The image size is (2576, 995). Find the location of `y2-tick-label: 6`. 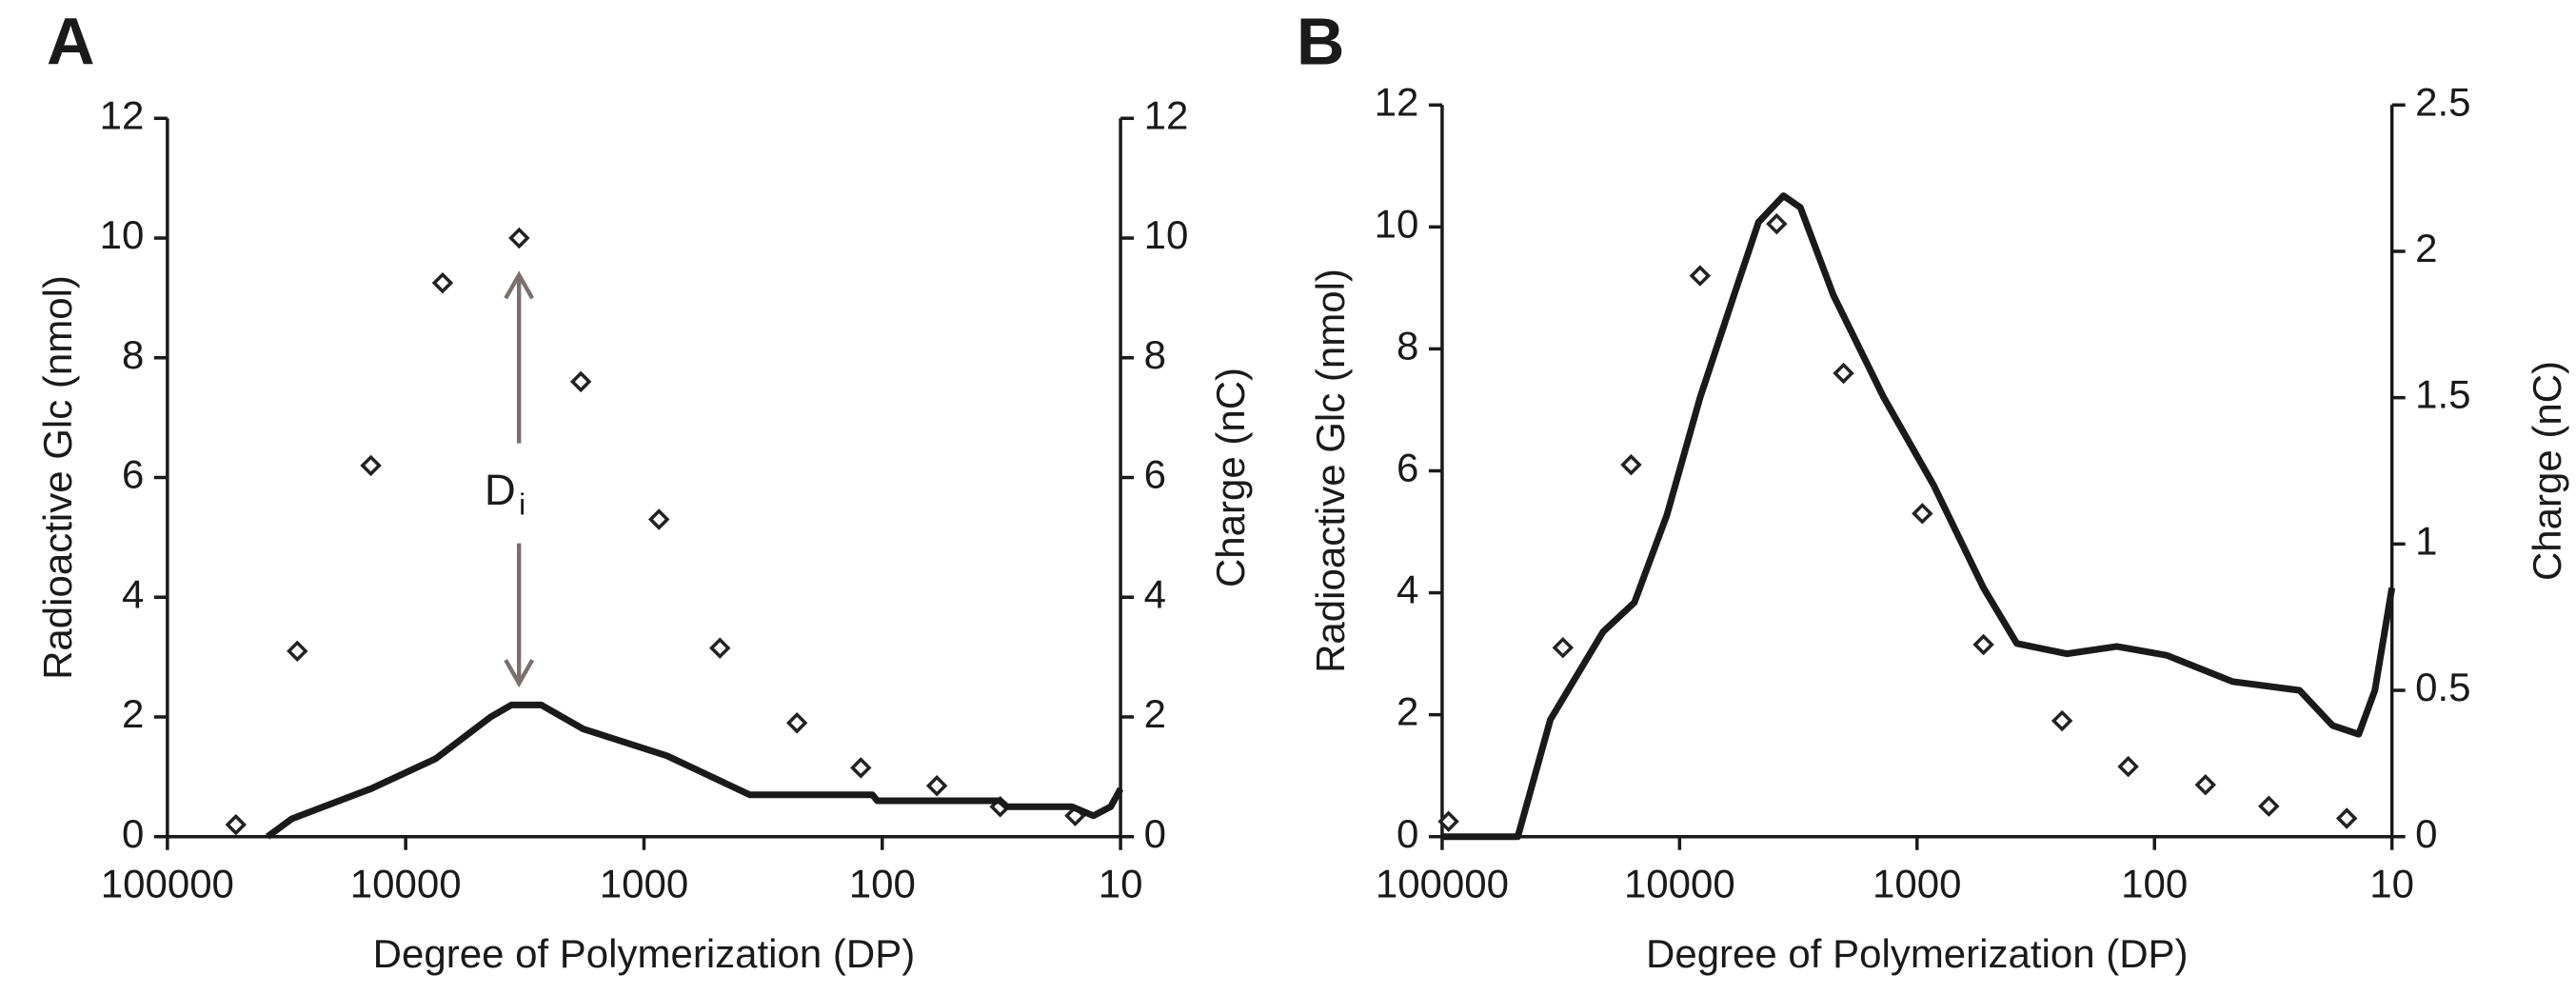

y2-tick-label: 6 is located at coordinates (1155, 474).